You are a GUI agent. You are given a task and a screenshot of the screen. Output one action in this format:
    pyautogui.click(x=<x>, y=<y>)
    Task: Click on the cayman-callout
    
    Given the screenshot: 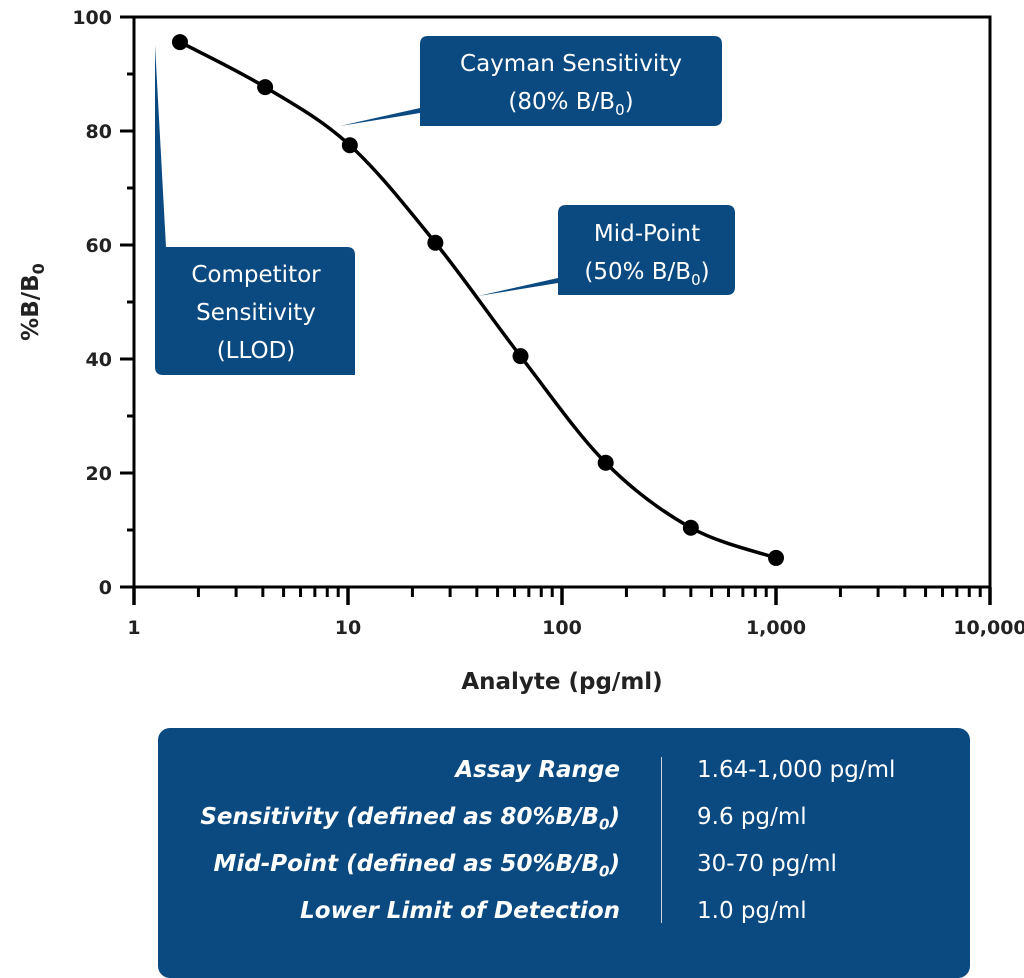 What is the action you would take?
    pyautogui.click(x=531, y=81)
    